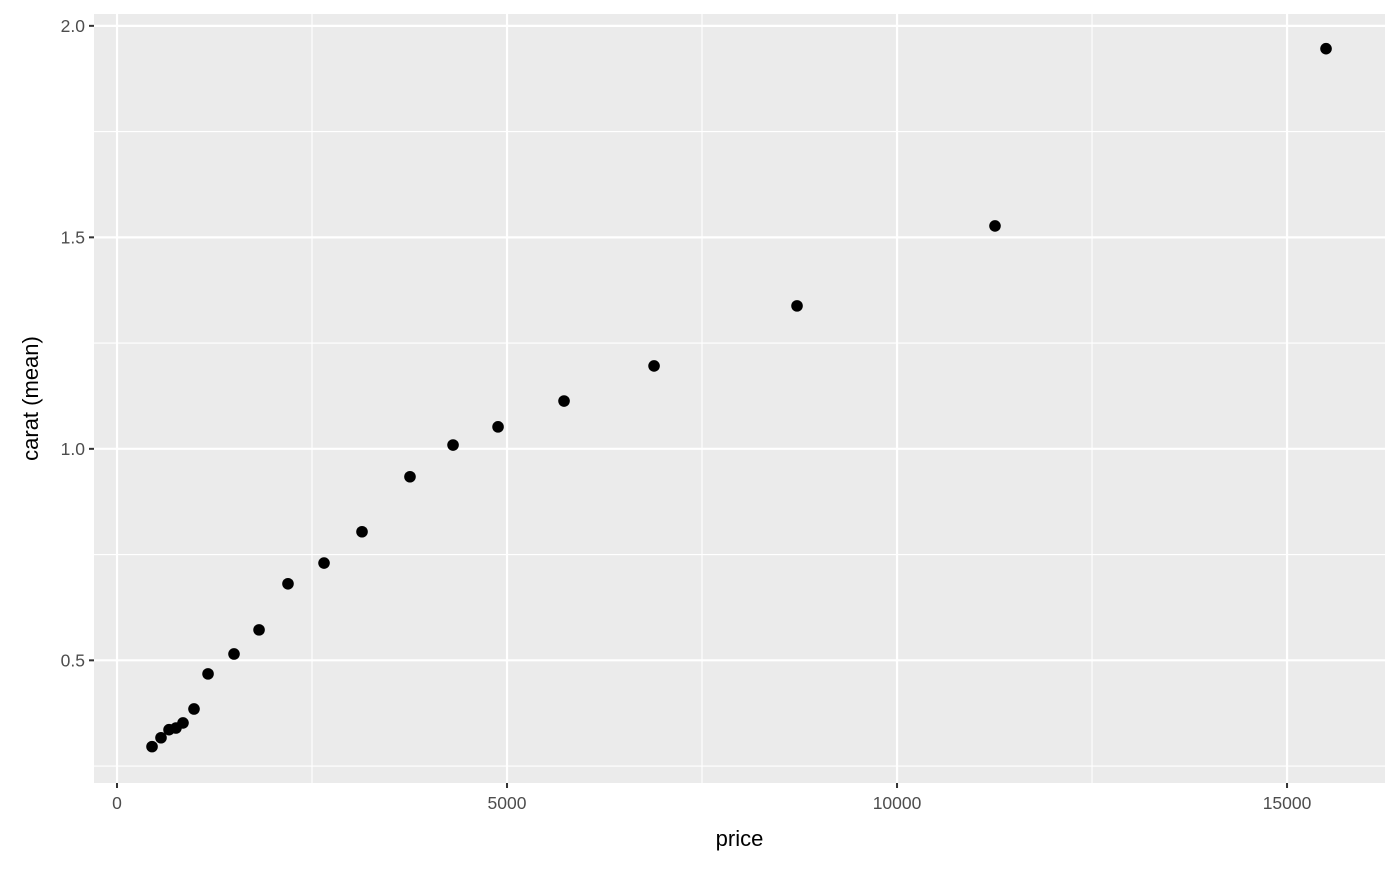 Image resolution: width=1400 pixels, height=871 pixels. Describe the element at coordinates (30, 398) in the screenshot. I see `y-axis-label: carat (mean)` at that location.